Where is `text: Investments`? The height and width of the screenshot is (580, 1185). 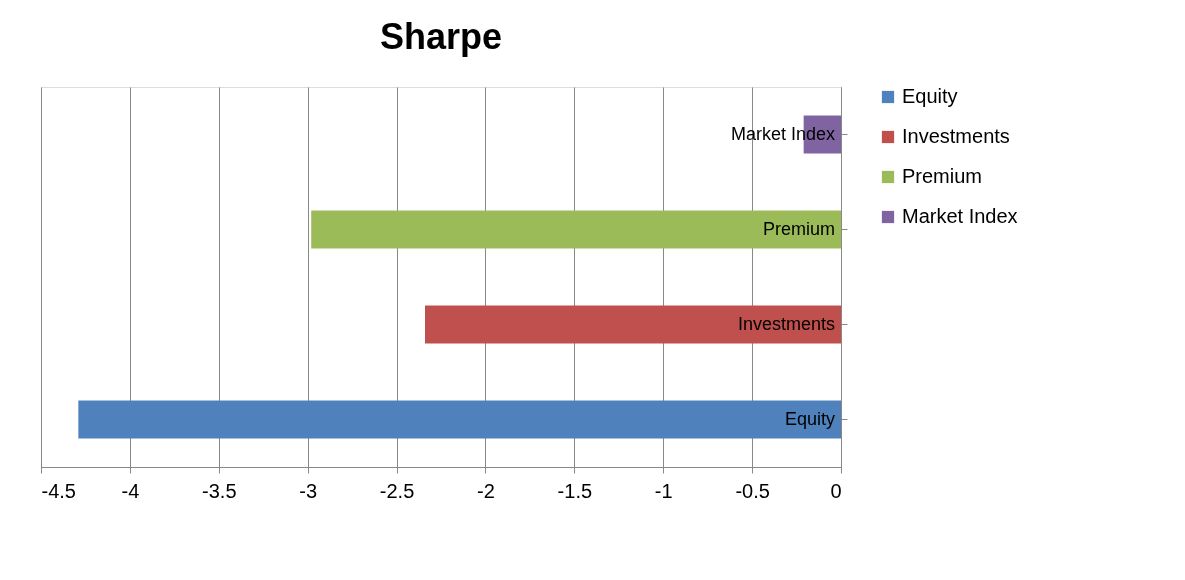
text: Investments is located at coordinates (786, 323).